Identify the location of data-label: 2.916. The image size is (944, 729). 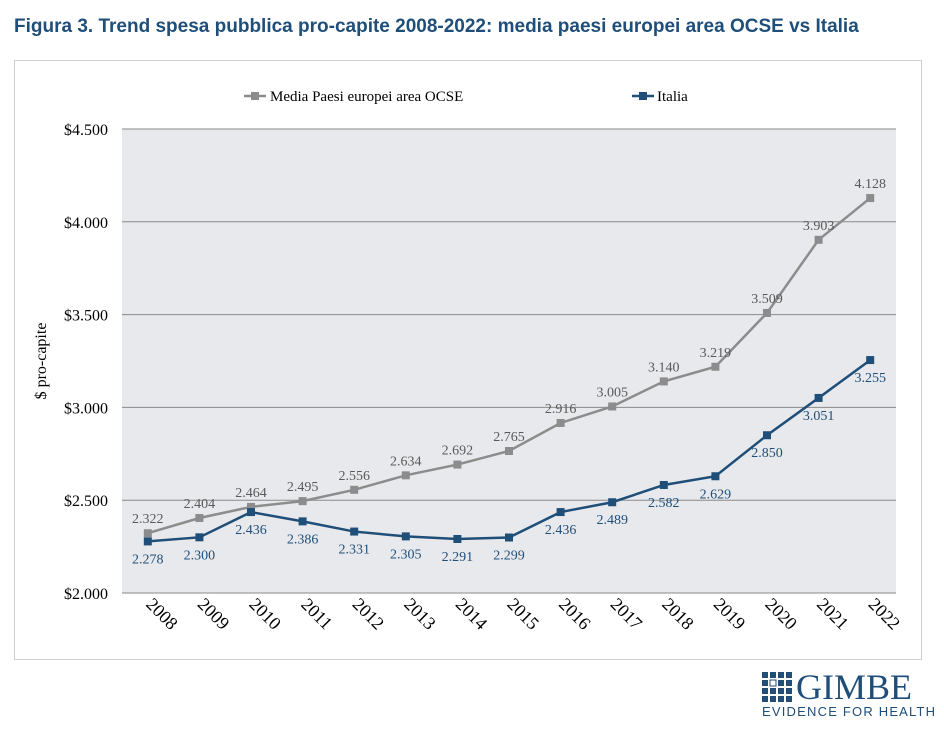
(561, 409).